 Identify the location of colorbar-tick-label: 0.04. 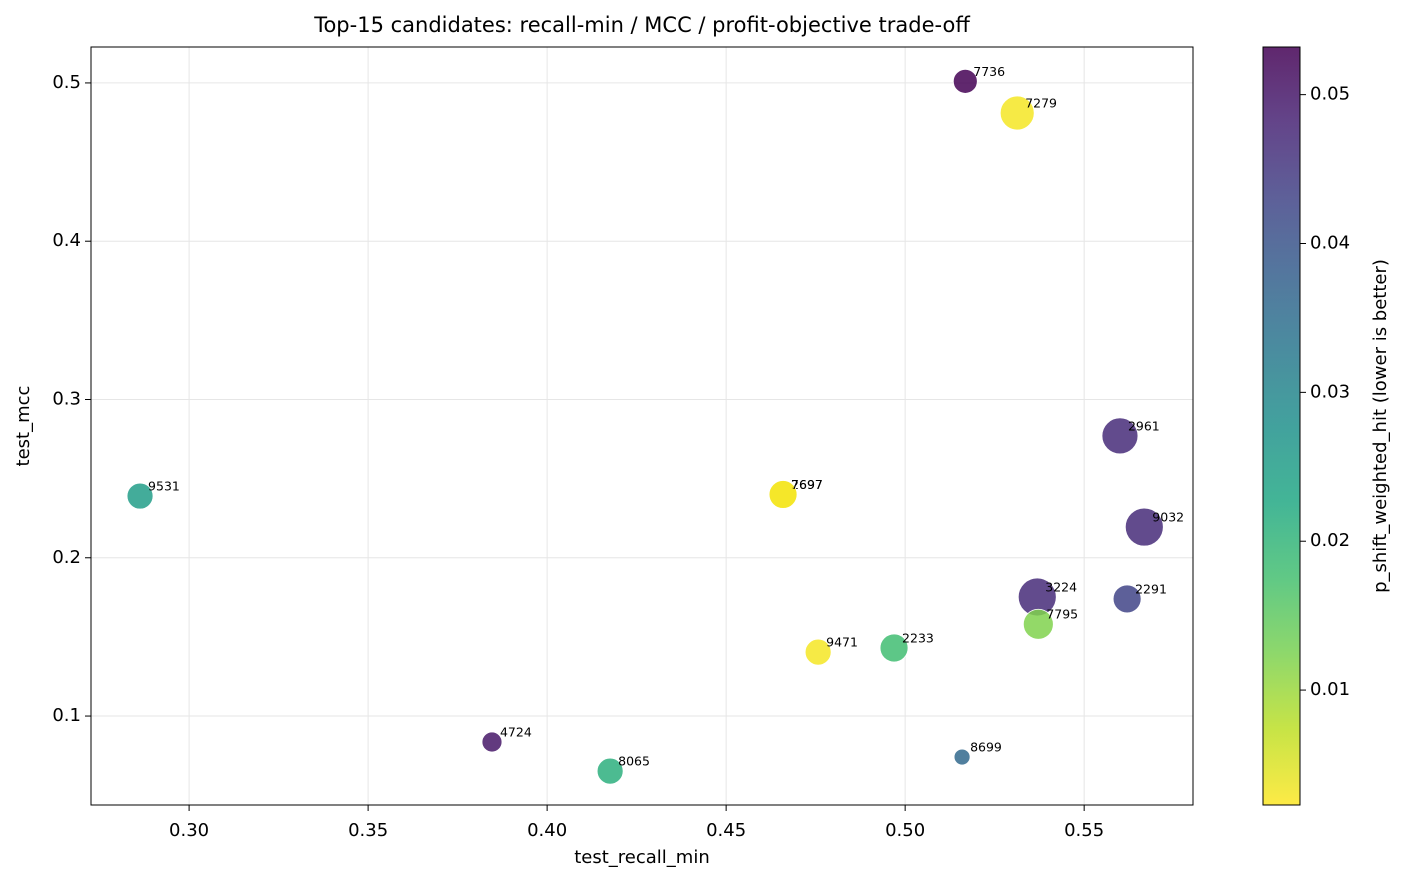
(1330, 242).